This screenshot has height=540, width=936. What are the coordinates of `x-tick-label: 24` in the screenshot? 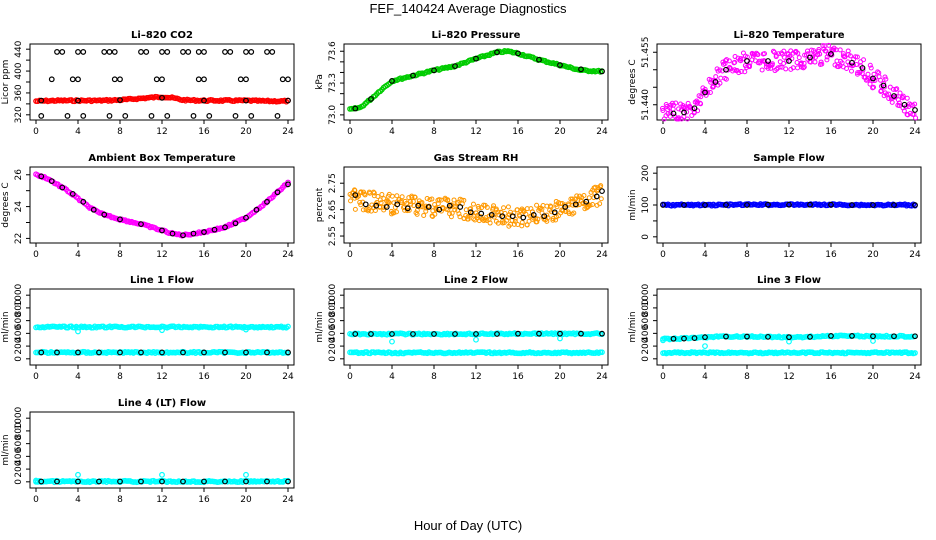 It's located at (288, 255).